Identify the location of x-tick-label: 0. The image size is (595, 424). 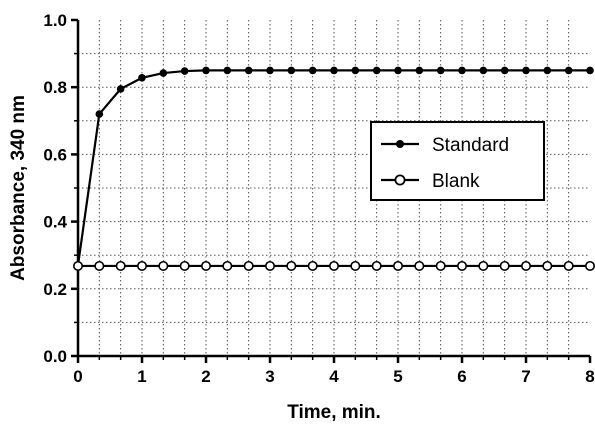
(77, 376).